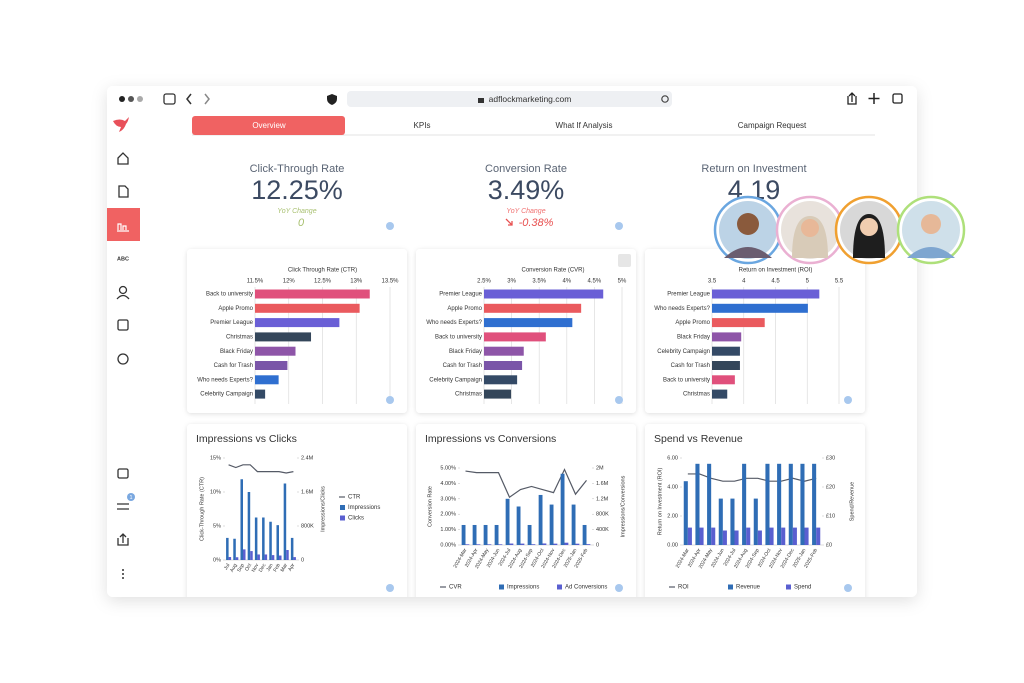 Image resolution: width=1024 pixels, height=683 pixels. I want to click on nav-edit, so click(123, 325).